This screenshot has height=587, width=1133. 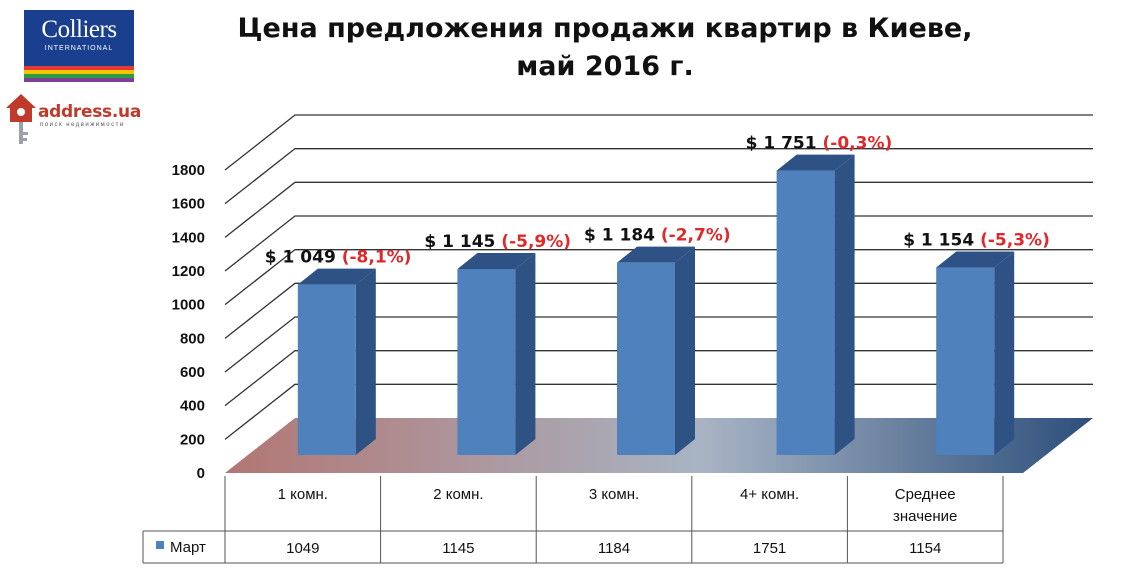 I want to click on table-value: 1154, so click(x=925, y=548).